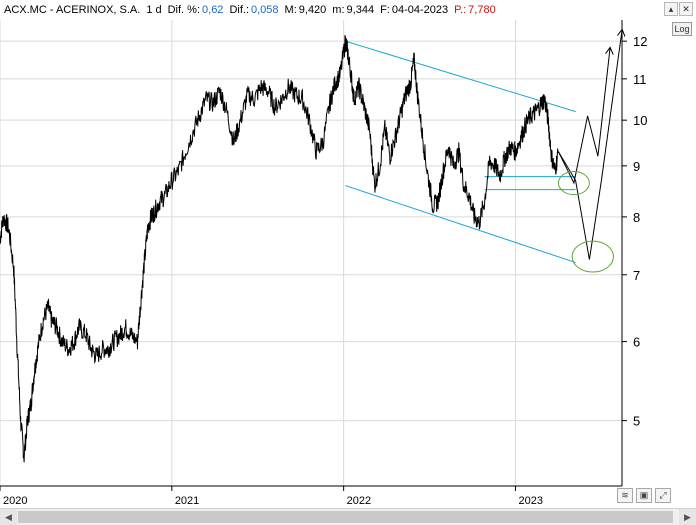  Describe the element at coordinates (530, 501) in the screenshot. I see `x-tick-label: 2023` at that location.